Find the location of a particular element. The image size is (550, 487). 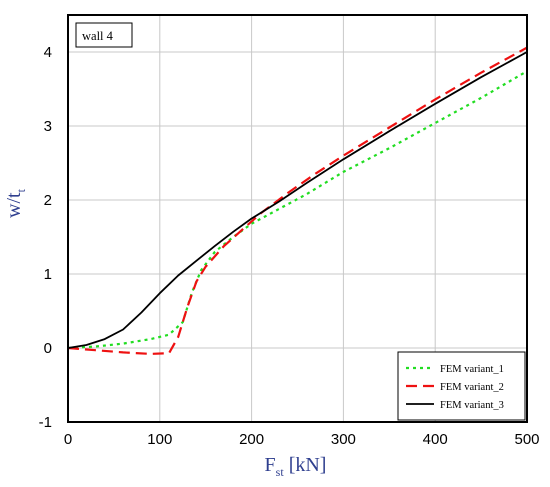

y-tick-label: 4 is located at coordinates (48, 52).